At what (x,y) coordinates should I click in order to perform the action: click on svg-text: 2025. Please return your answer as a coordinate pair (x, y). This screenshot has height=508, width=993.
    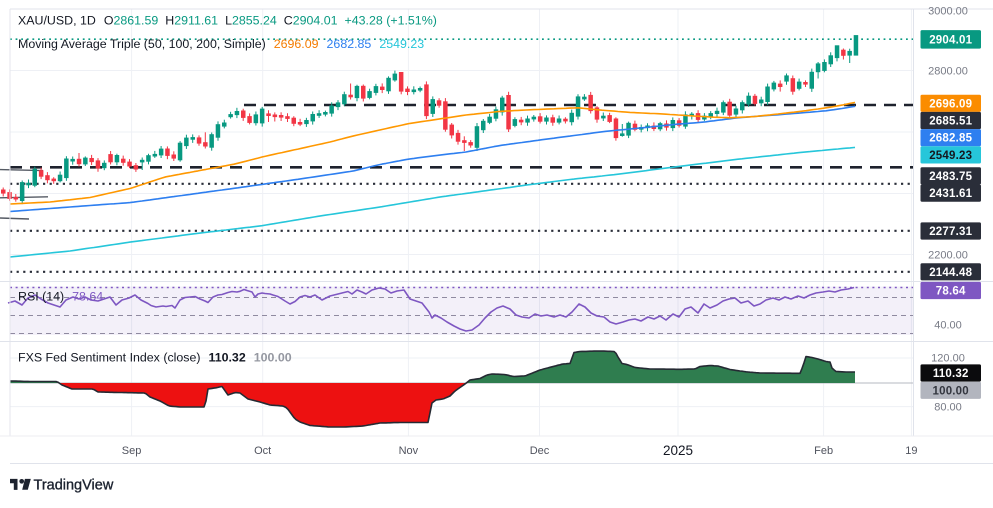
    Looking at the image, I should click on (678, 450).